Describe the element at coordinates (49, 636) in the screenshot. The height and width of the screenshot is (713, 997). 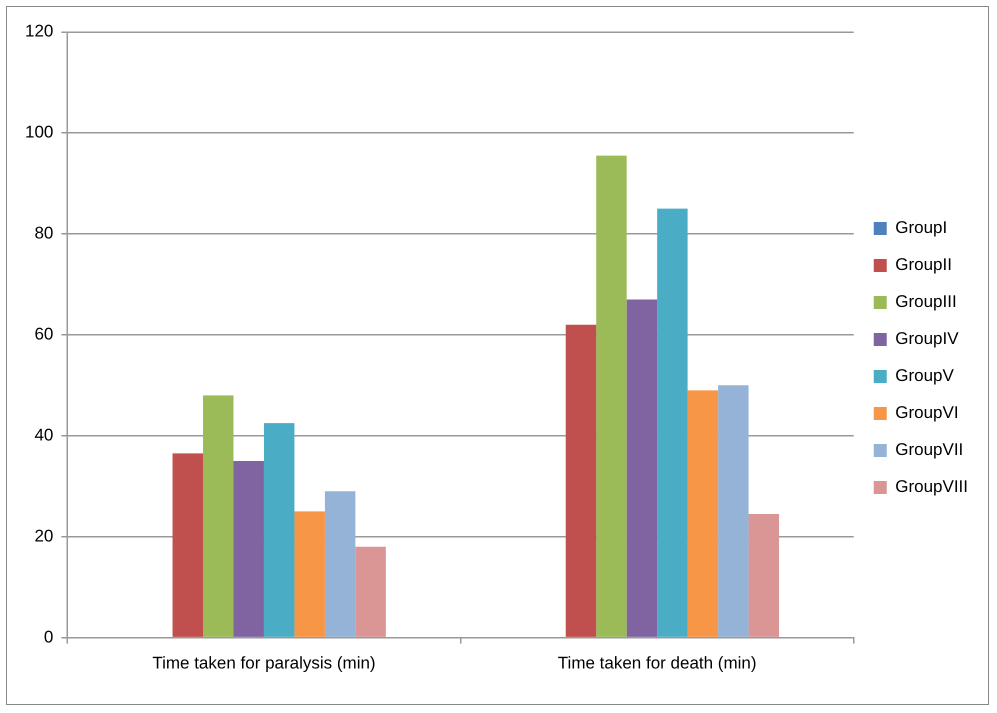
I see `y-tick-label: 0` at that location.